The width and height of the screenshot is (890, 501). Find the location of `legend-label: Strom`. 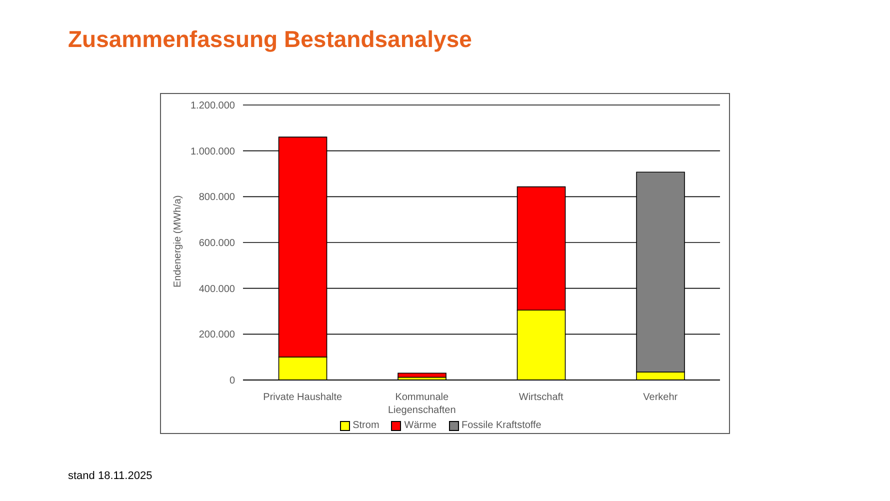

legend-label: Strom is located at coordinates (366, 425).